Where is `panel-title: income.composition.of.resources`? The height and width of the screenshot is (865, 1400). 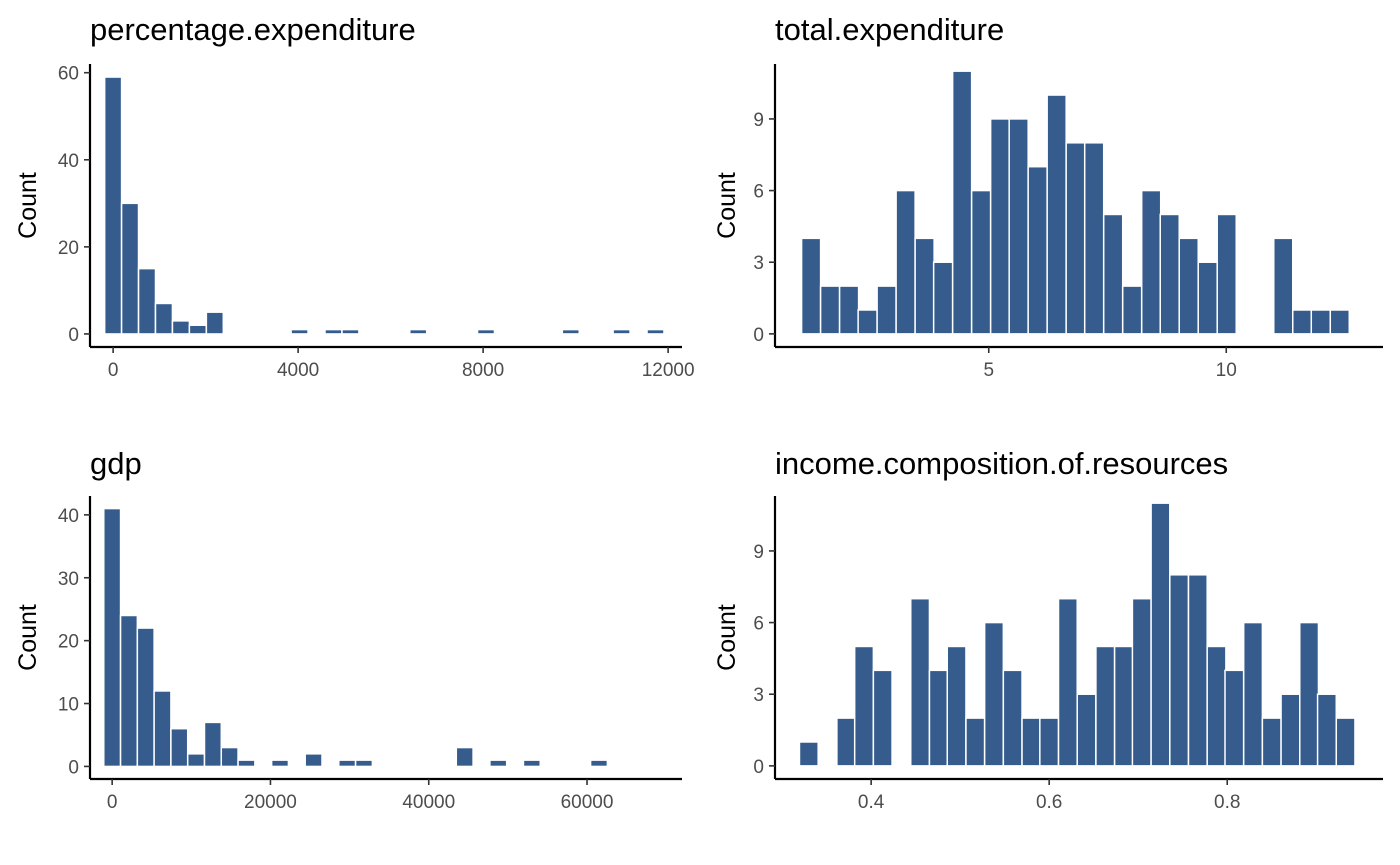 panel-title: income.composition.of.resources is located at coordinates (1001, 463).